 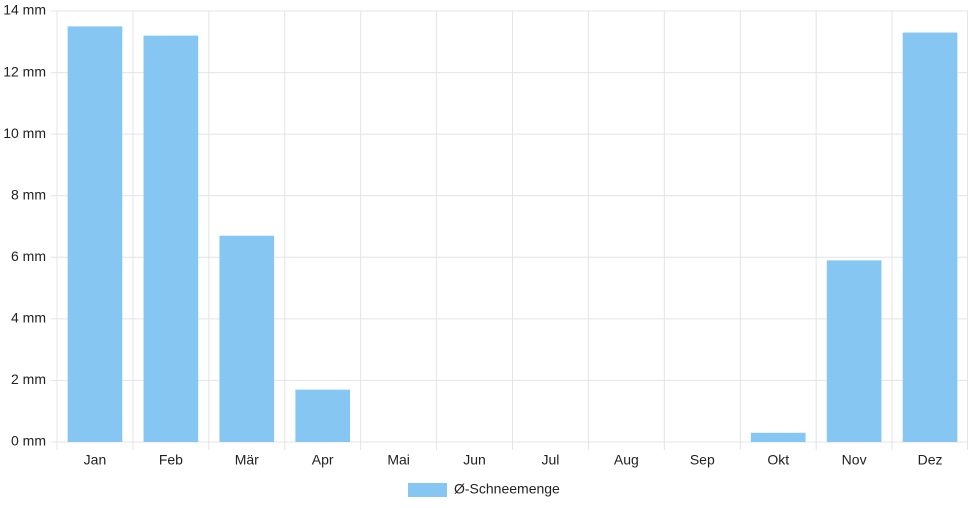 I want to click on x-tick-label: Sep, so click(x=702, y=460).